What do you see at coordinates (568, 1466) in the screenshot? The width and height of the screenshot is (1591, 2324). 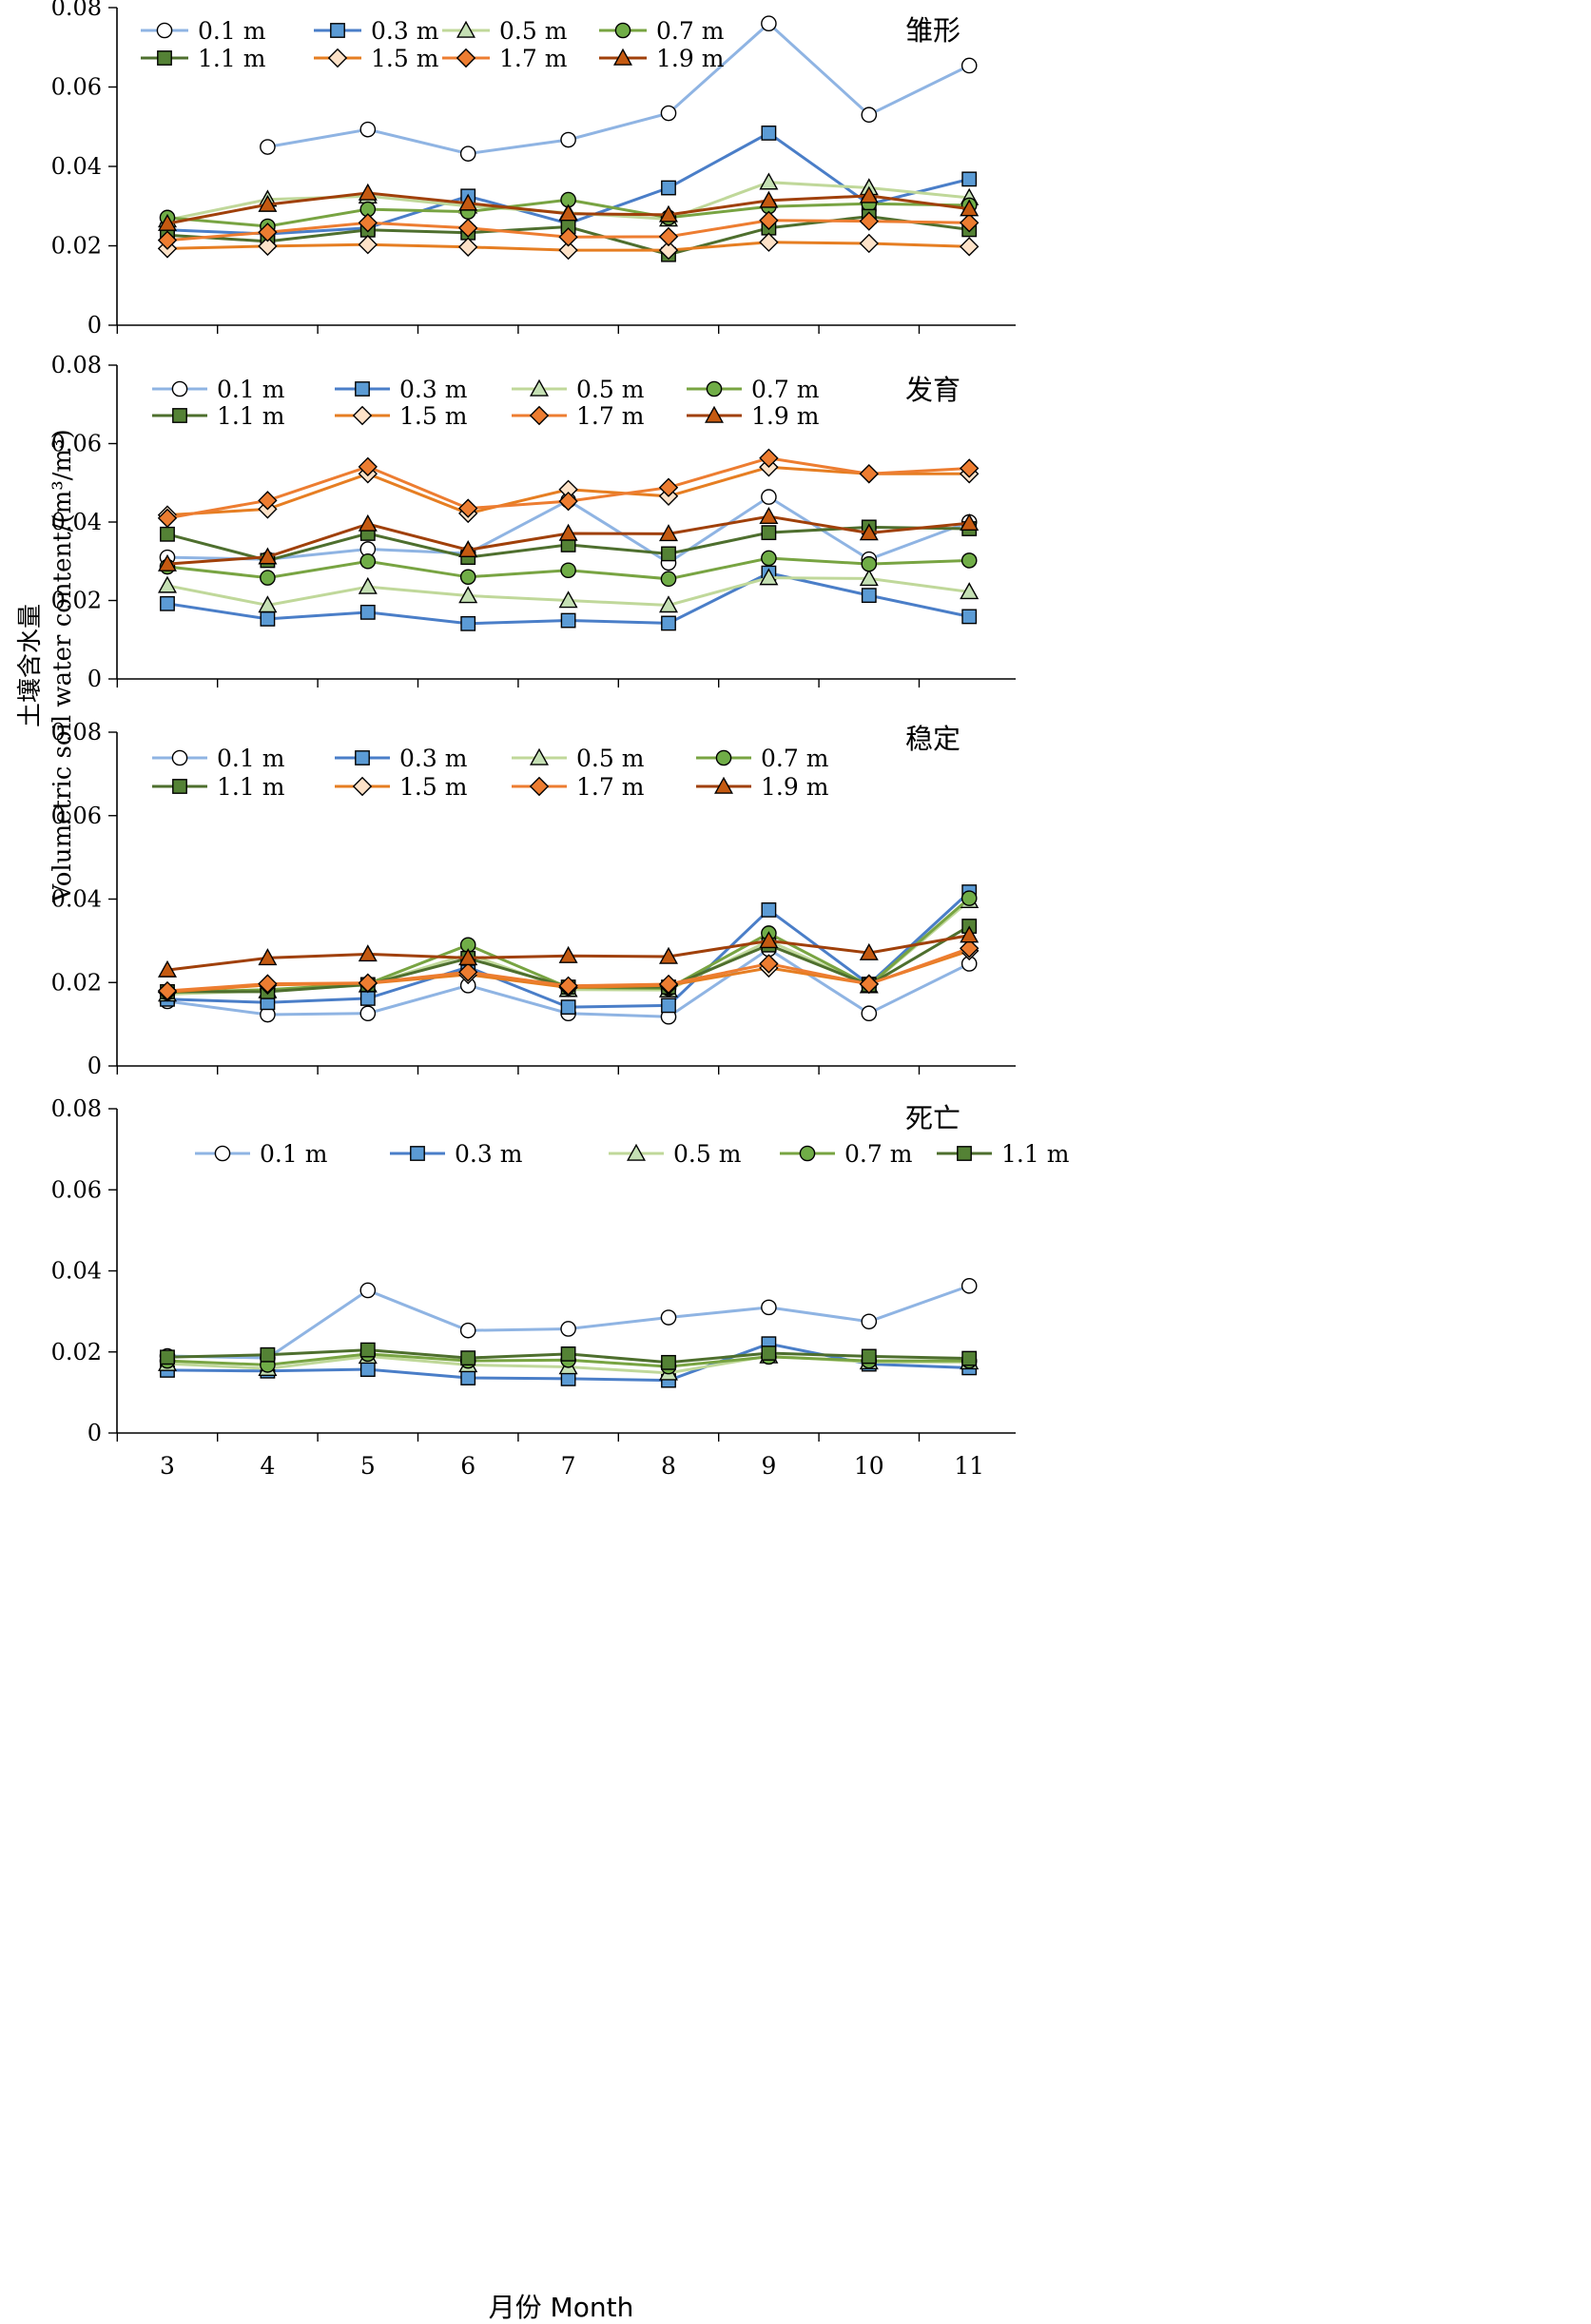 I see `x-tick-label: 7` at bounding box center [568, 1466].